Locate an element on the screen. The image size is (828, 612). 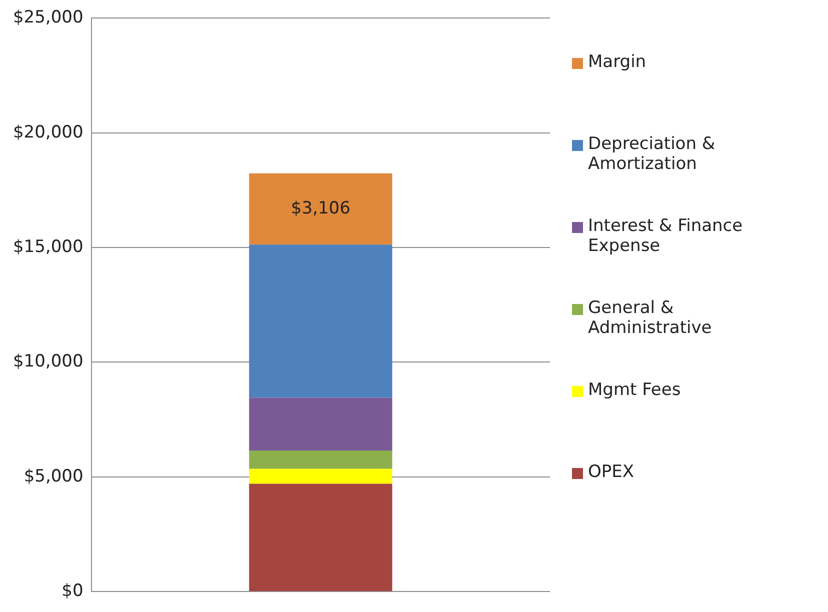
y-tick-label: $0 is located at coordinates (73, 591).